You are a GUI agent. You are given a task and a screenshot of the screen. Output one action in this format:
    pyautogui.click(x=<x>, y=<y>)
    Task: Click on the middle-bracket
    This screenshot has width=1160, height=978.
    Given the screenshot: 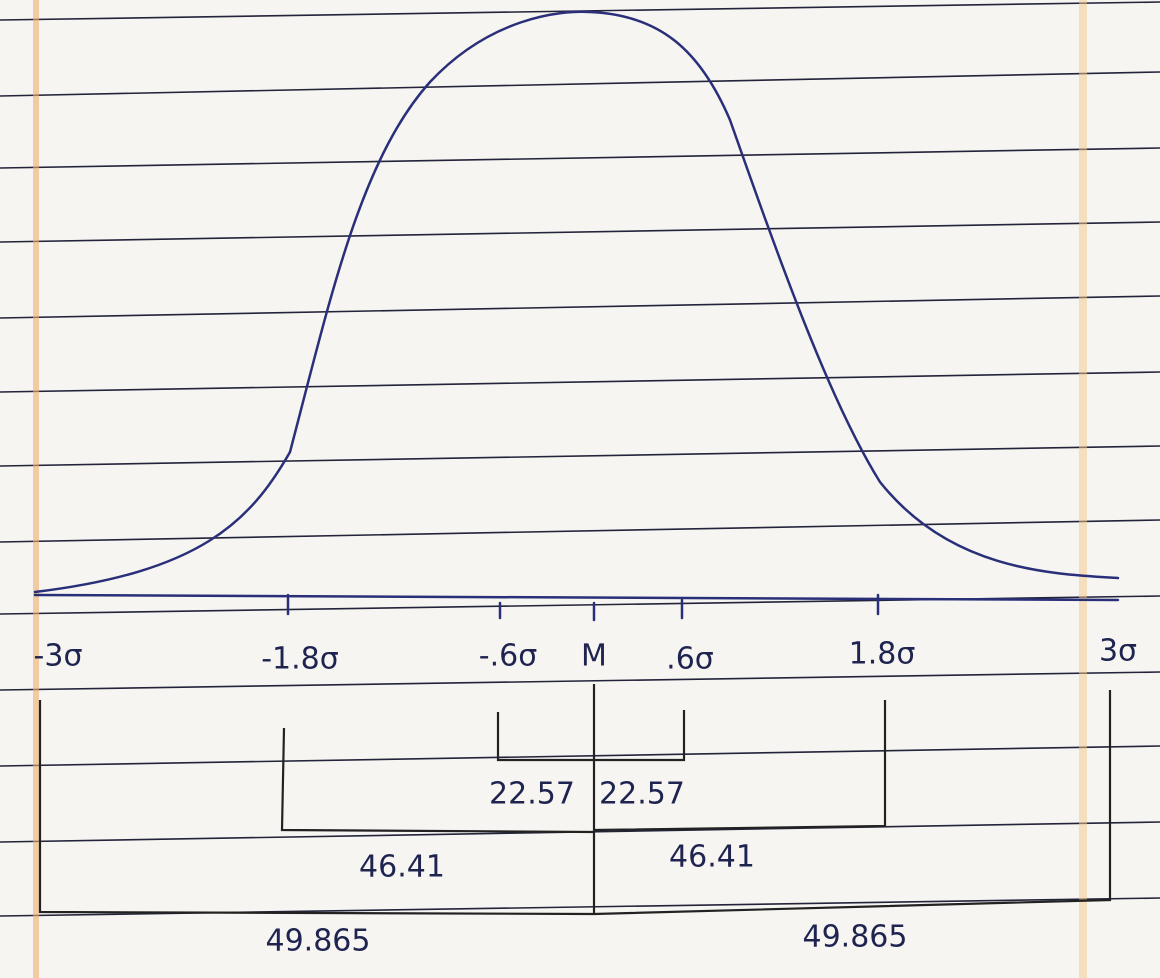 What is the action you would take?
    pyautogui.click(x=583, y=767)
    